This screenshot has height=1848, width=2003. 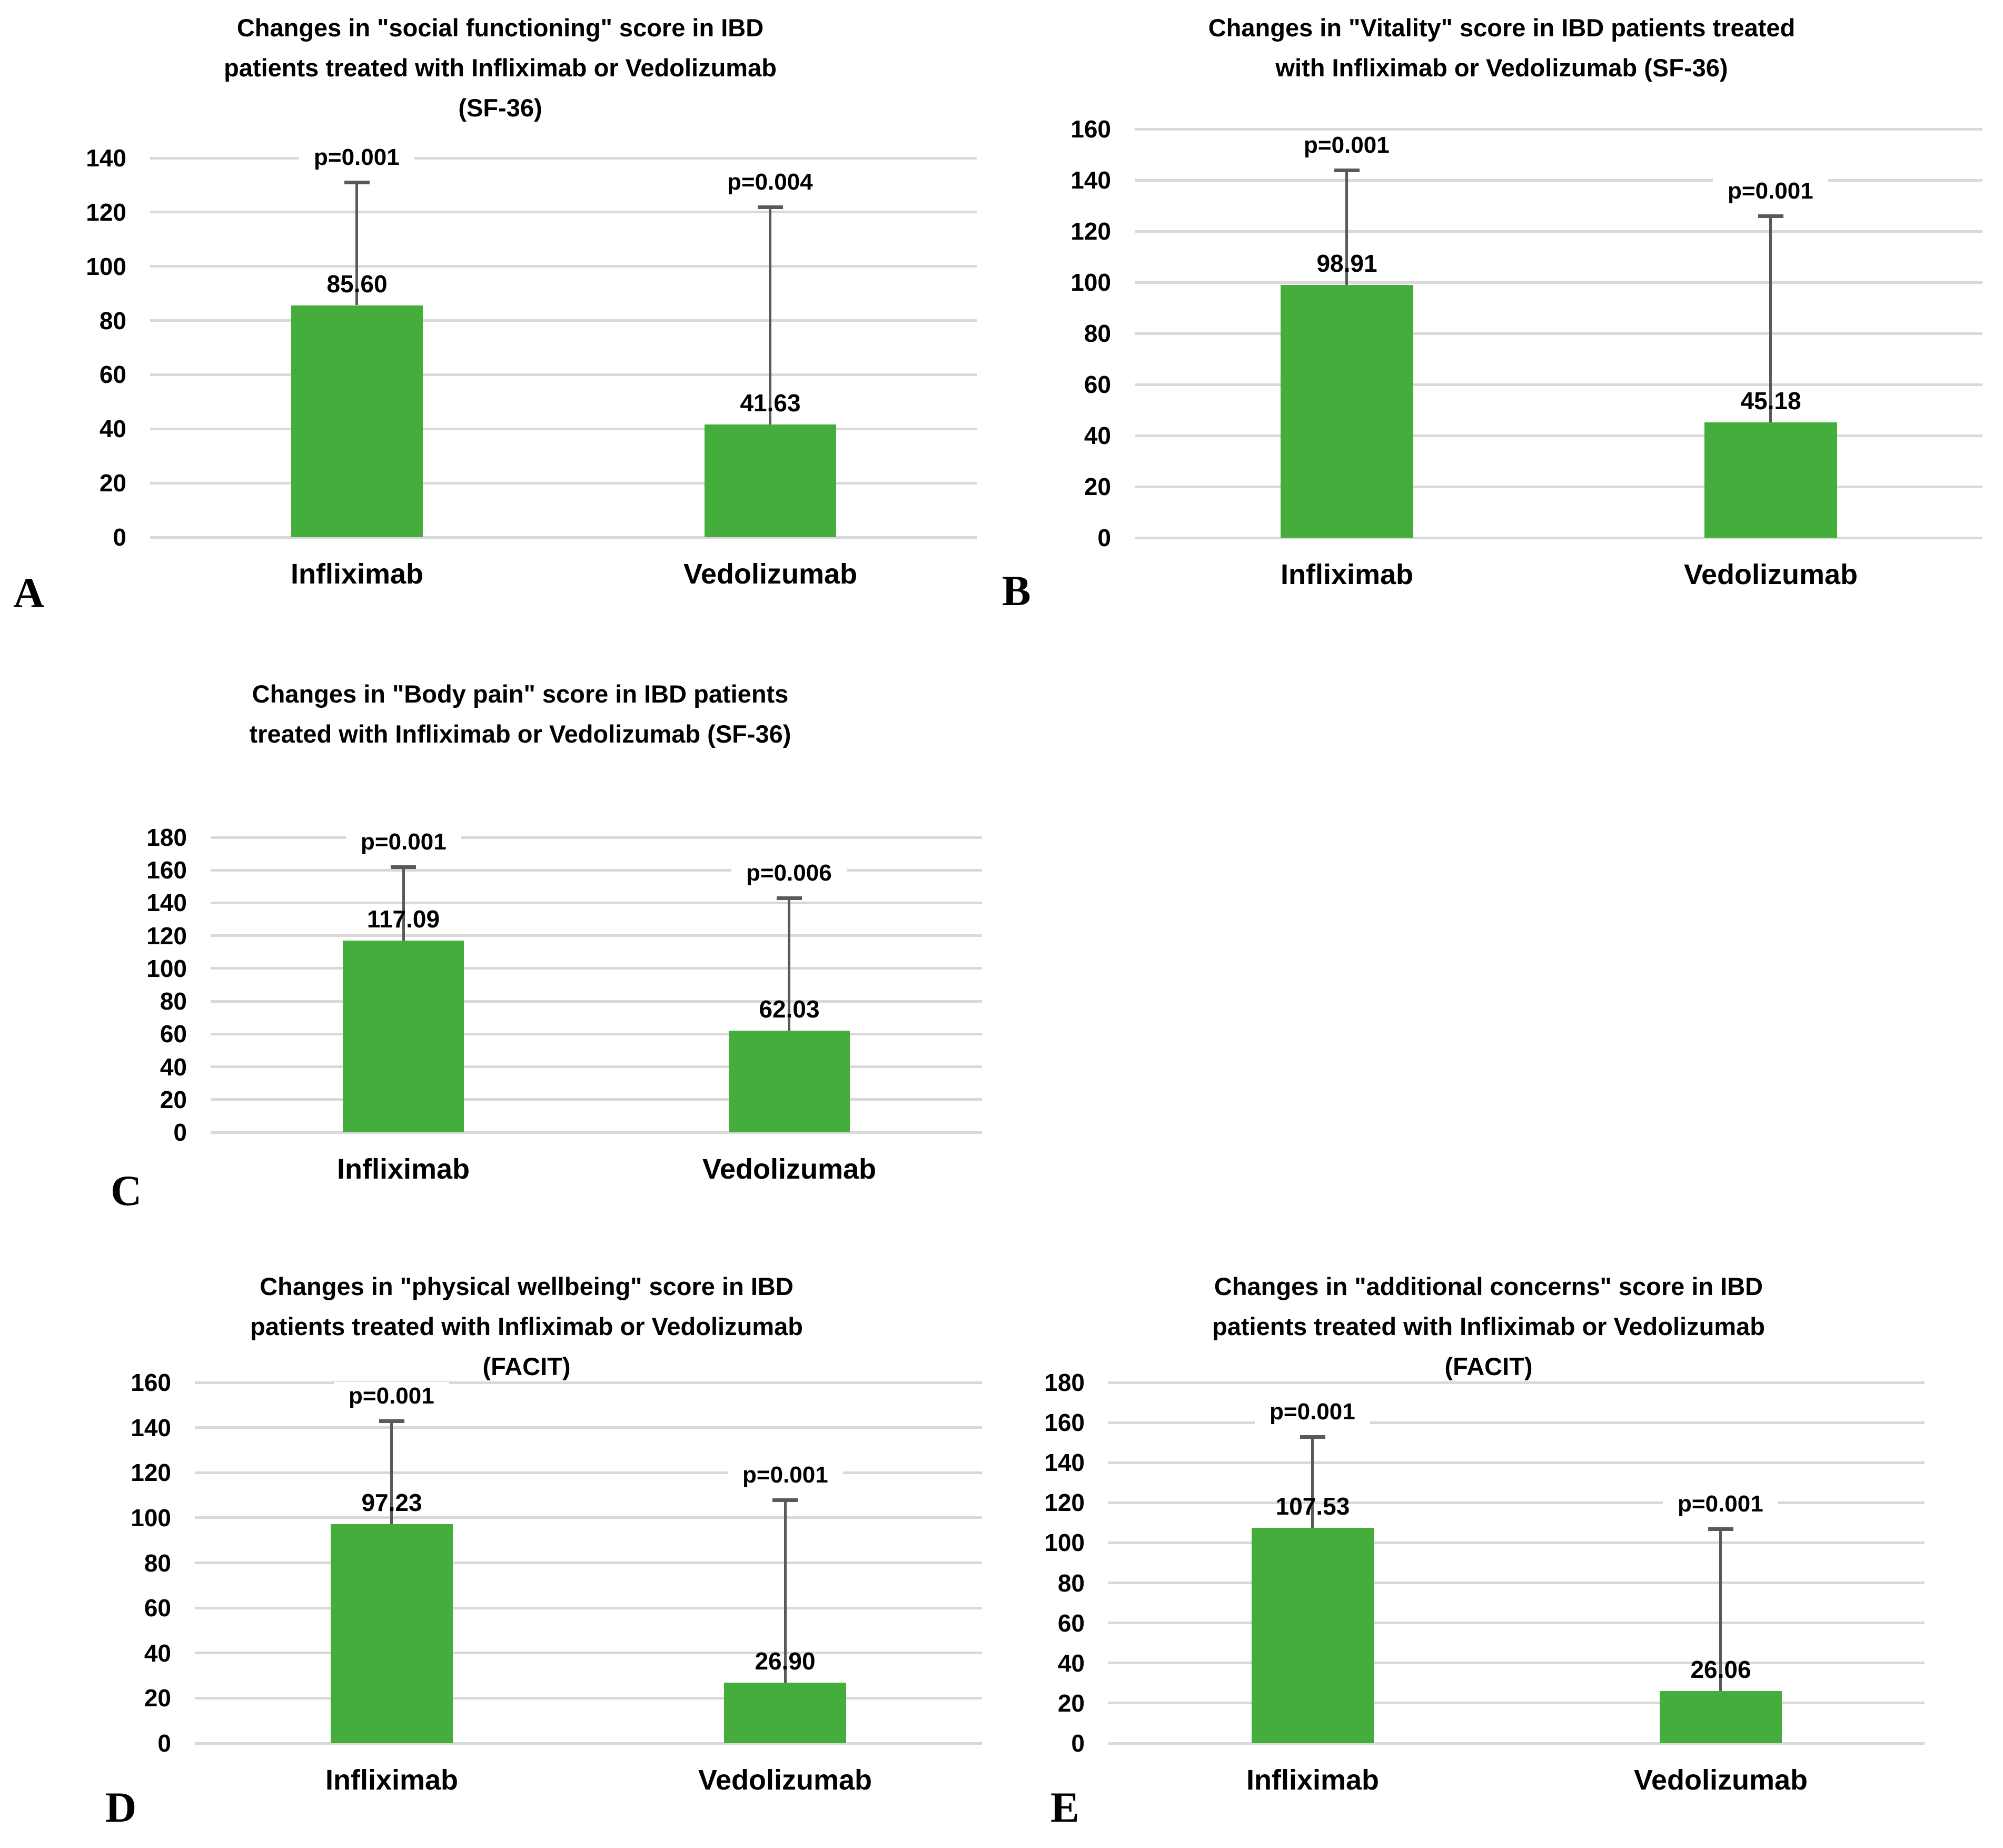 What do you see at coordinates (166, 837) in the screenshot?
I see `y-axis-tick-label: 180` at bounding box center [166, 837].